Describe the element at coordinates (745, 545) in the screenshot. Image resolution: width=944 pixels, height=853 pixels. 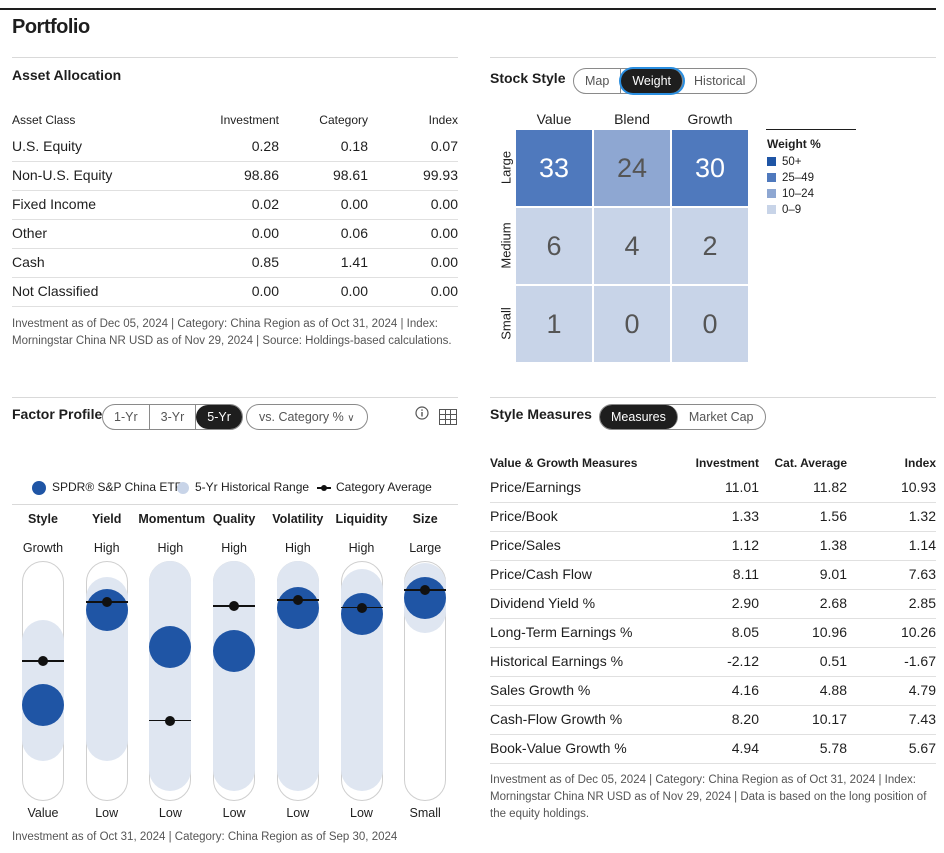
I see `investment-value: 1.12` at that location.